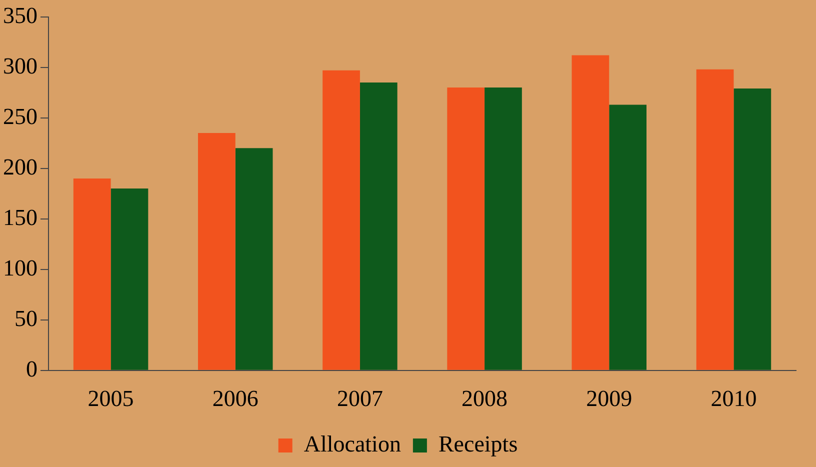 The height and width of the screenshot is (467, 816). What do you see at coordinates (20, 65) in the screenshot?
I see `y-tick-label: 300` at bounding box center [20, 65].